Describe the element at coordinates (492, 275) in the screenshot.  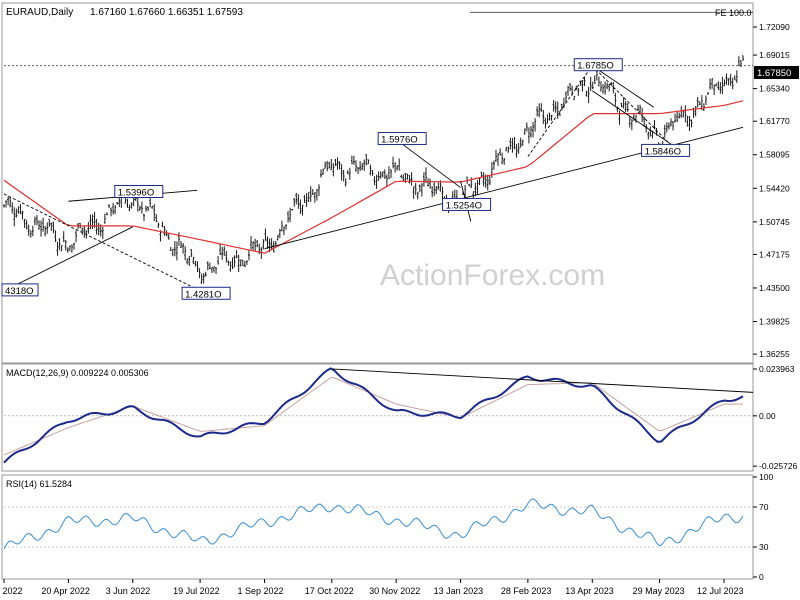
I see `watermark: ActionForex.com` at that location.